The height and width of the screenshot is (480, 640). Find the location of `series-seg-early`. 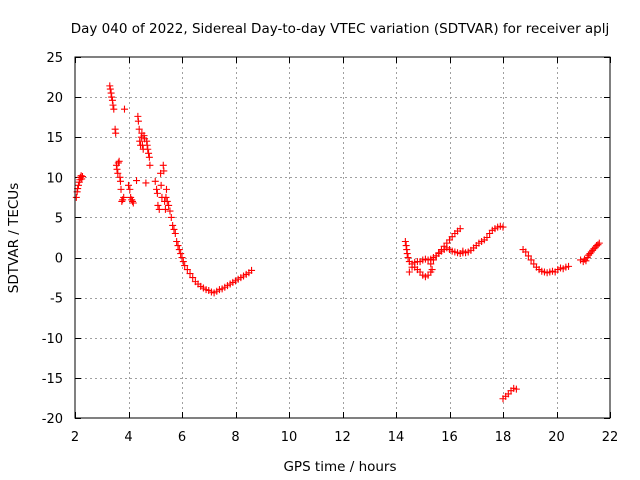

series-seg-early is located at coordinates (79, 186).